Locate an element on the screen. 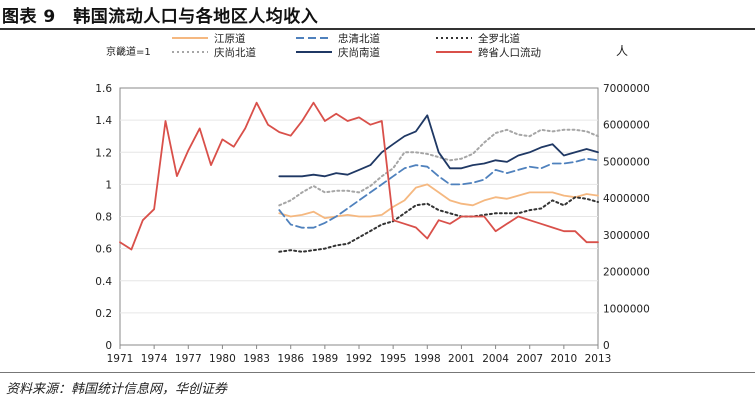 The image size is (755, 405). y-left-tick-label: 1.2 is located at coordinates (103, 153).